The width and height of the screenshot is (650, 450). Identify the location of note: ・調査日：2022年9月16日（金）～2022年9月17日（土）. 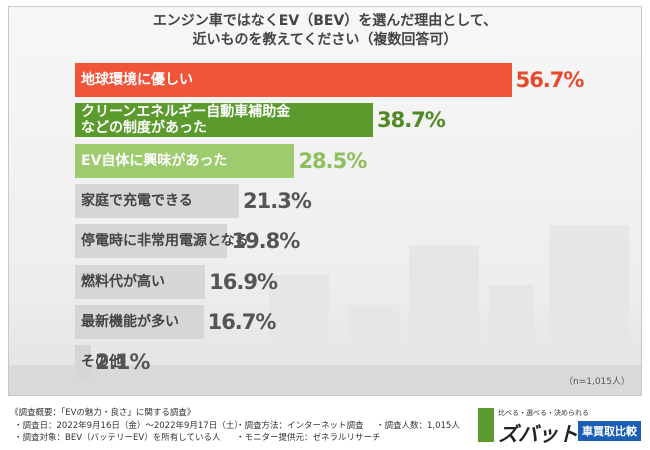
(128, 426).